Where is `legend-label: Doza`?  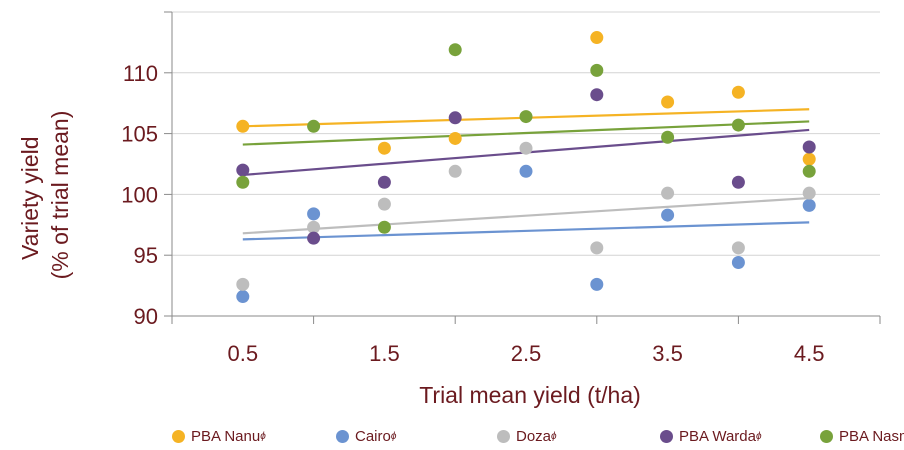
legend-label: Doza is located at coordinates (534, 436).